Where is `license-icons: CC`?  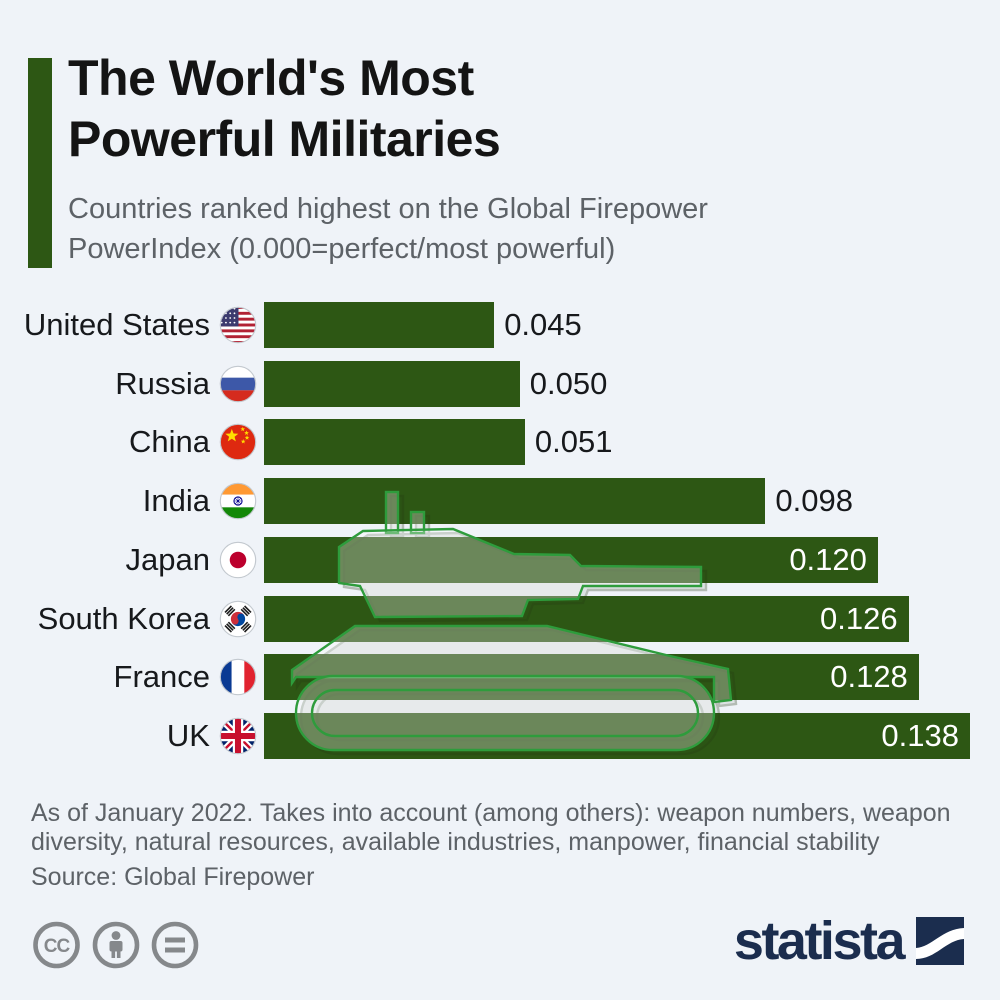 license-icons: CC is located at coordinates (116, 945).